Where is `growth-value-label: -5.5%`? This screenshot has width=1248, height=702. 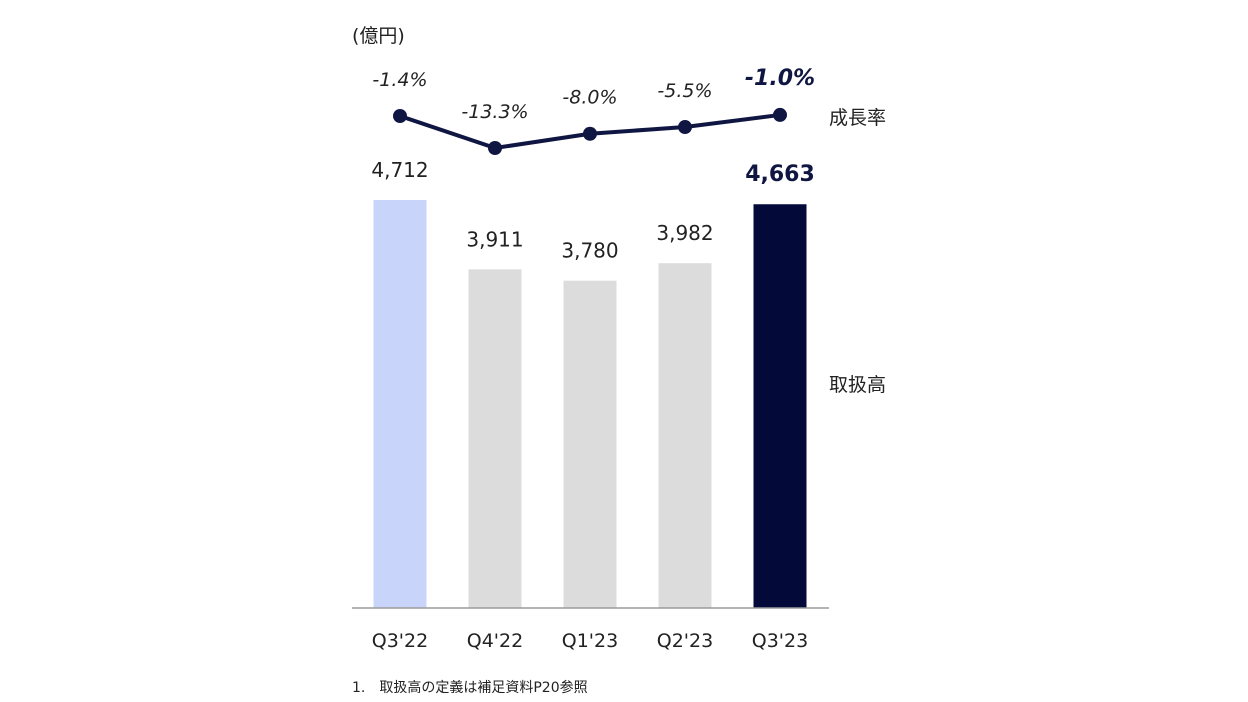 growth-value-label: -5.5% is located at coordinates (684, 91).